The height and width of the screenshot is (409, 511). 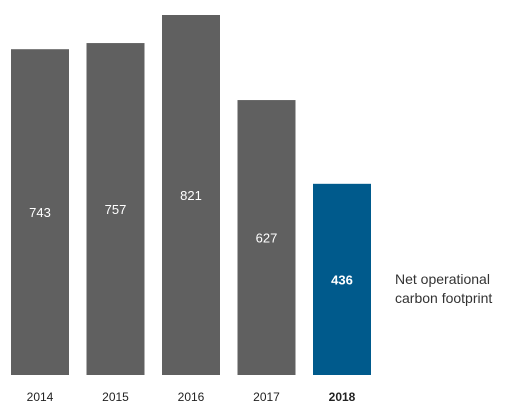 I want to click on x-tick-2016: 2016, so click(x=191, y=397).